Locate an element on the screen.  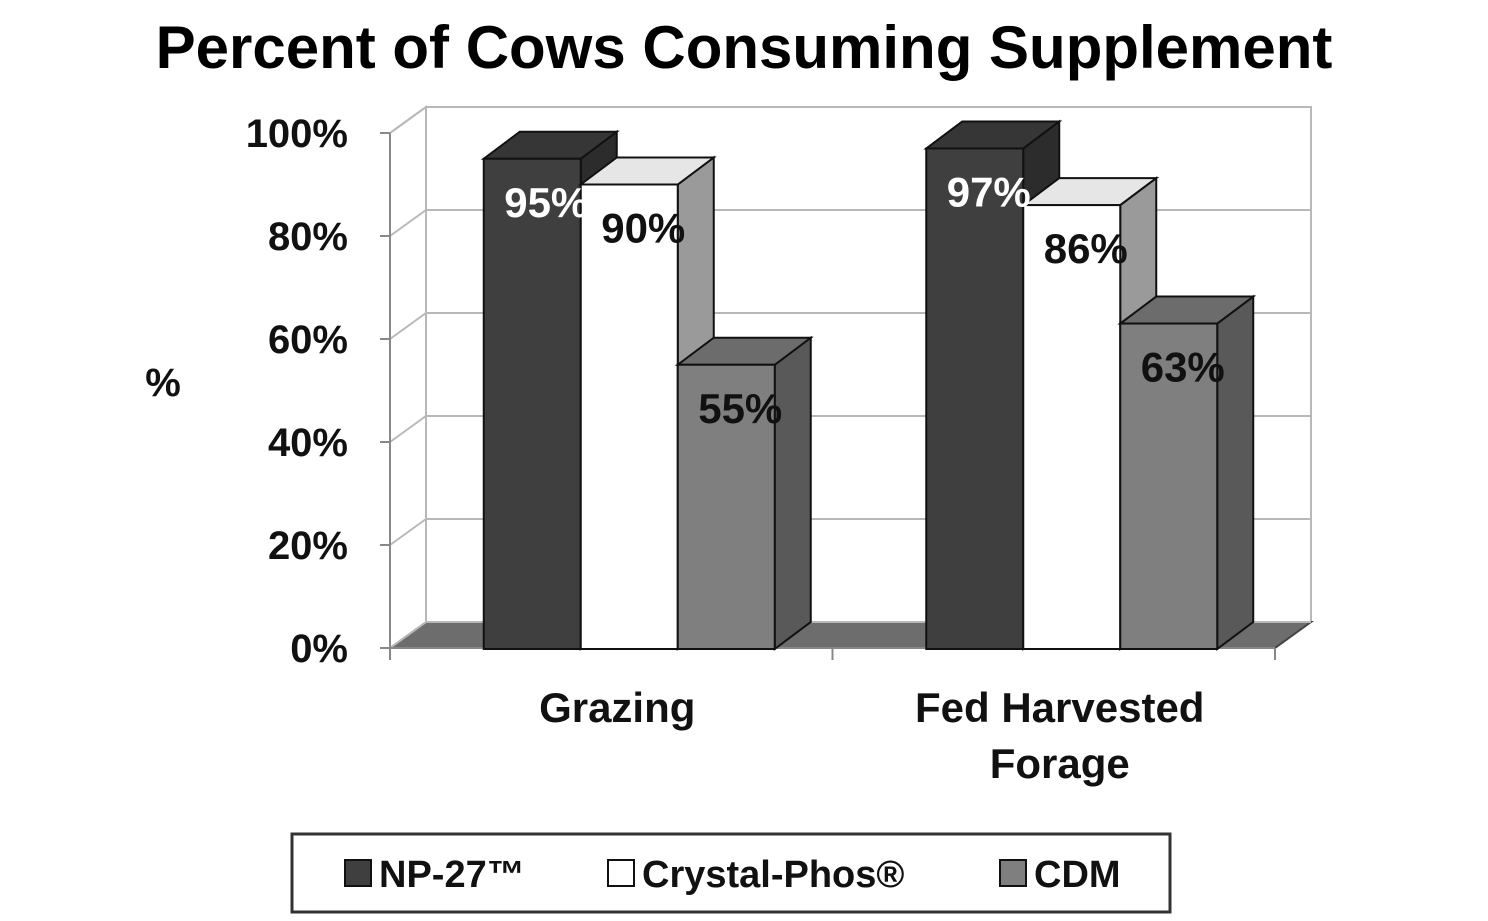
legend-label: Crystal-Phos® is located at coordinates (773, 875).